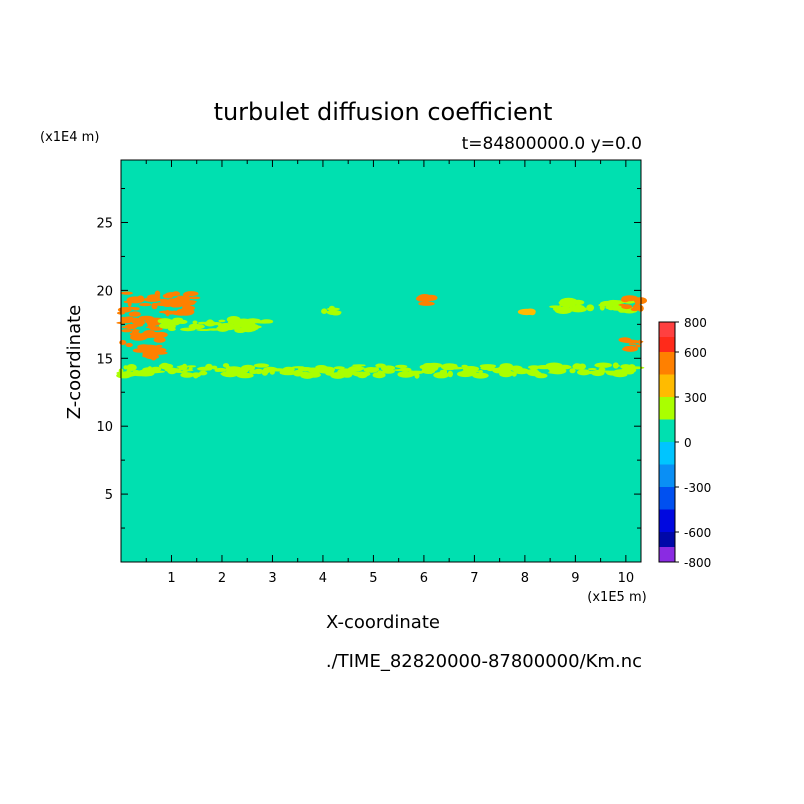 The height and width of the screenshot is (804, 804). I want to click on colorbar-label: -600, so click(697, 533).